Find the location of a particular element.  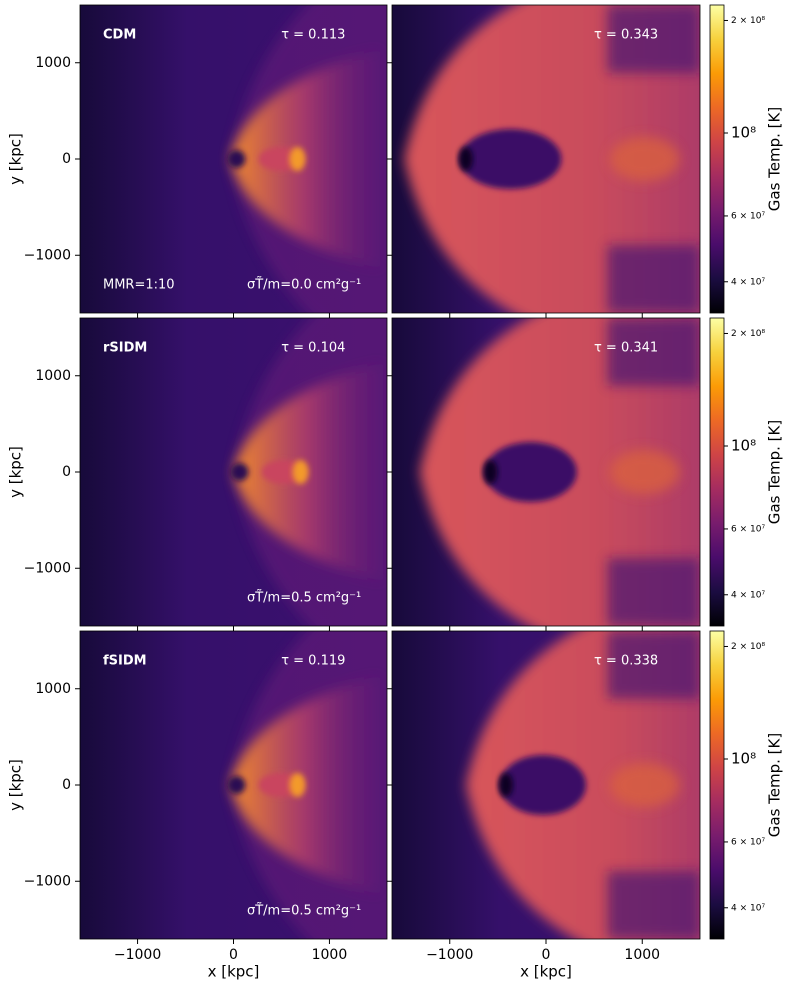

time-label: τ = 0.338 is located at coordinates (626, 661).